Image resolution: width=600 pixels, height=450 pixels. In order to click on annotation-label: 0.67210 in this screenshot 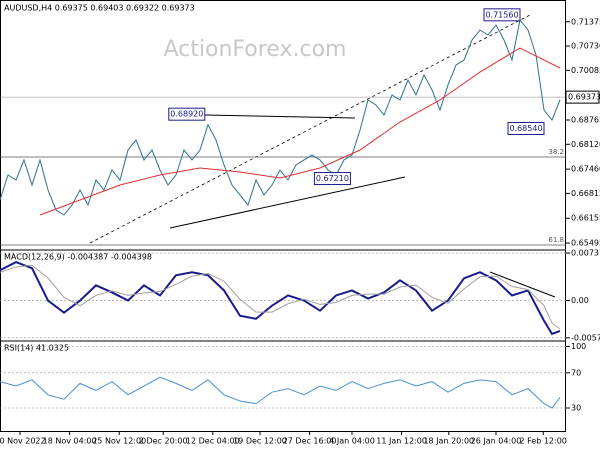, I will do `click(332, 178)`.